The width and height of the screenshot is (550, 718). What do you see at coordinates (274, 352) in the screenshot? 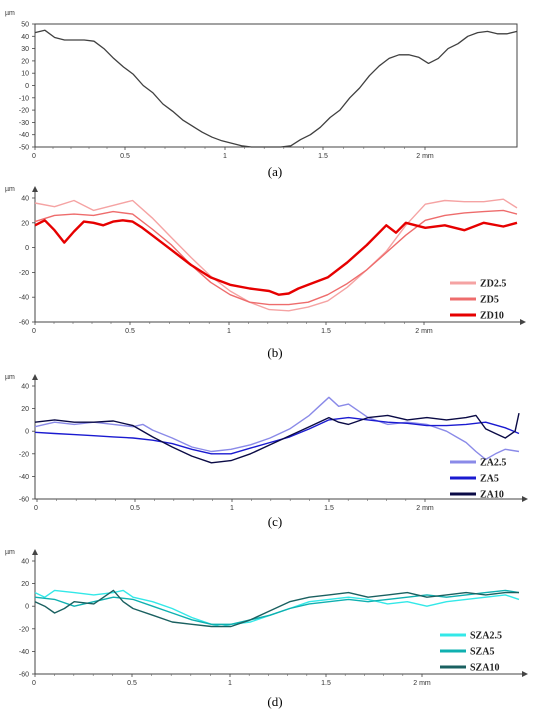
I see `panel-caption: (b)` at bounding box center [274, 352].